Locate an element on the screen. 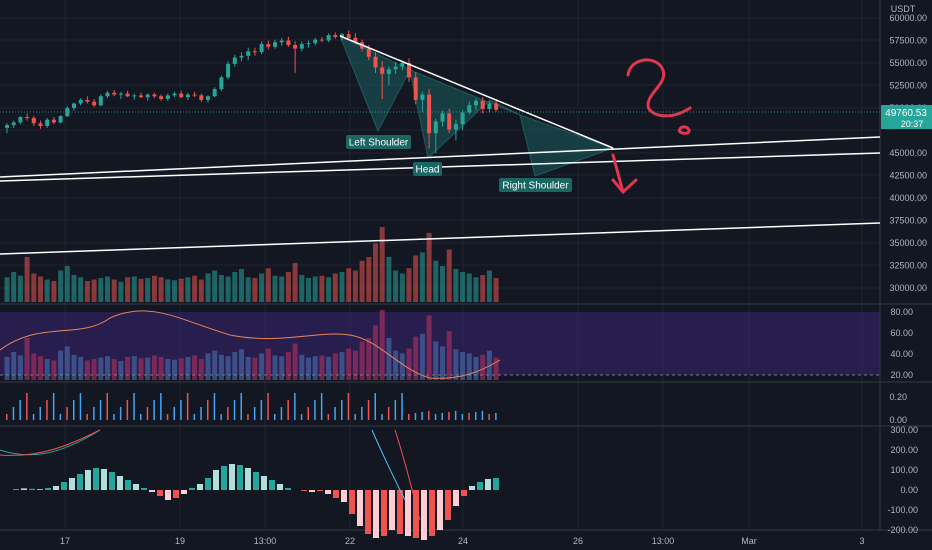  time-axis: 17 19 13:00 22 24 26 13:00 Mar 3 is located at coordinates (462, 541).